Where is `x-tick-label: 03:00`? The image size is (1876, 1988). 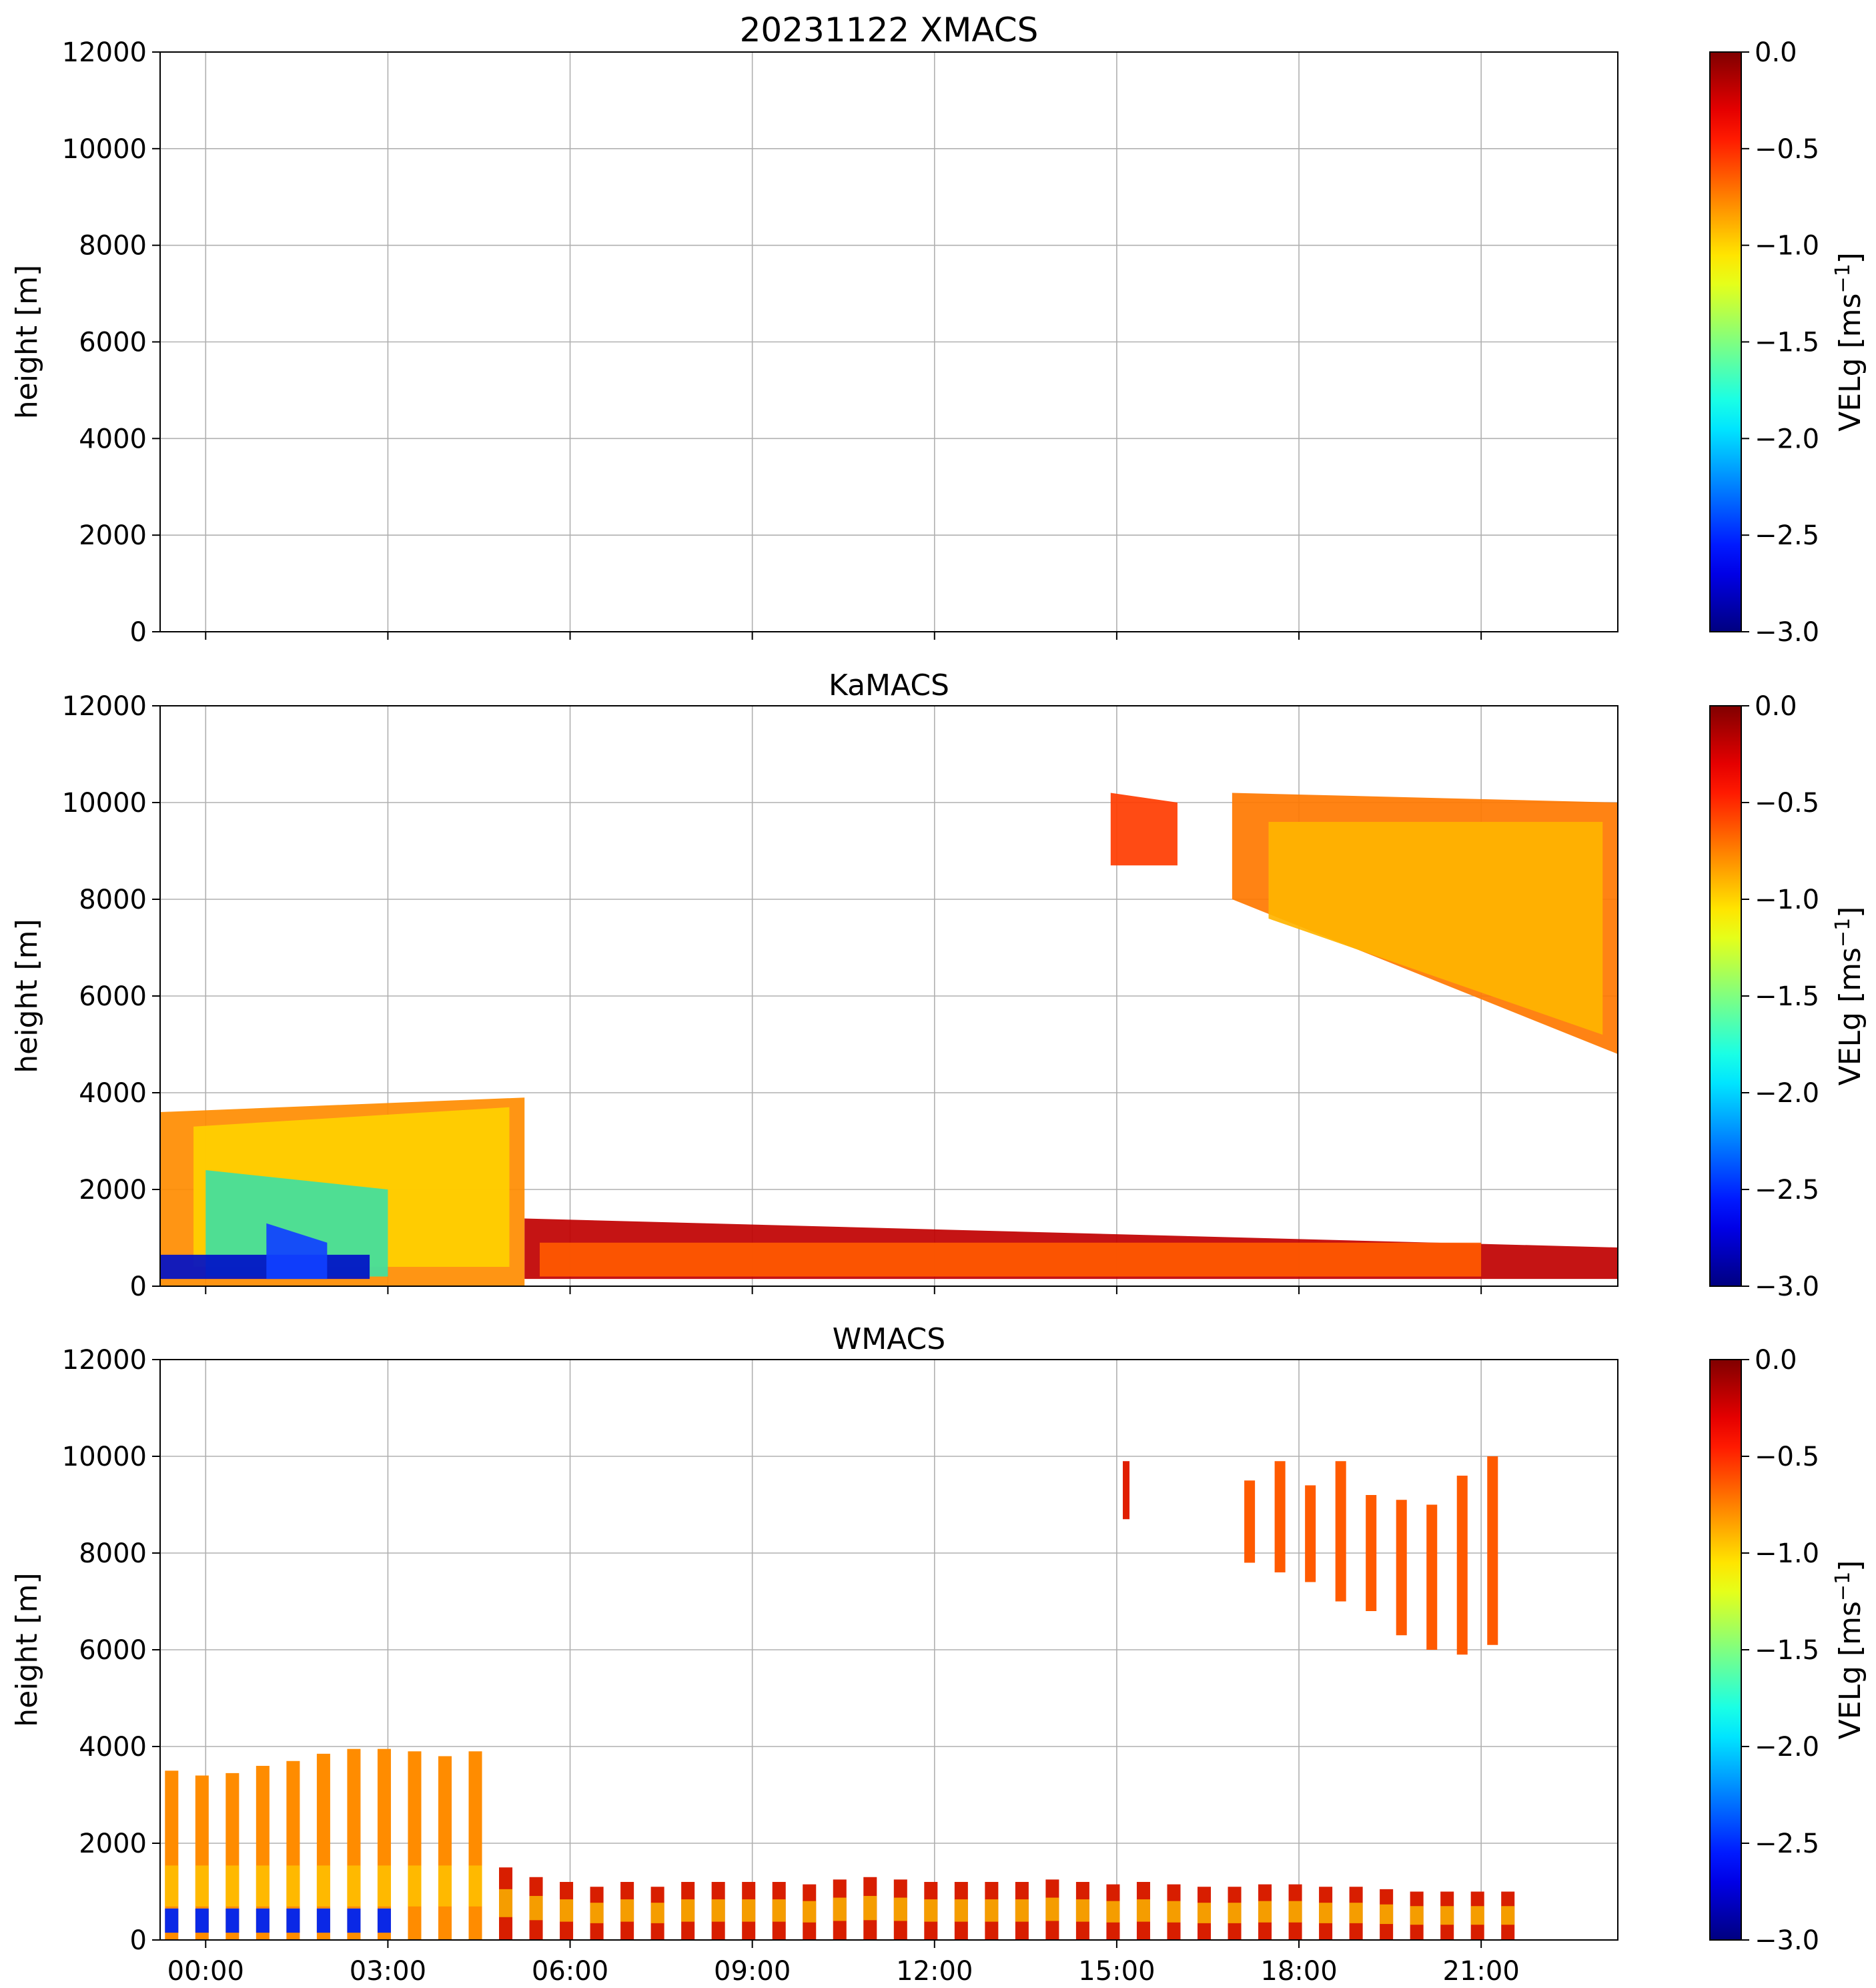 x-tick-label: 03:00 is located at coordinates (388, 1971).